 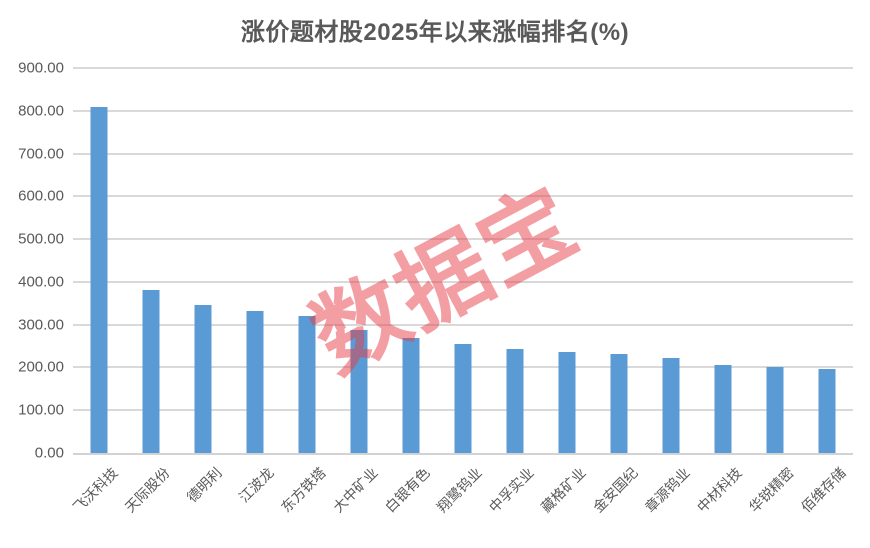 What do you see at coordinates (671, 405) in the screenshot?
I see `bar-章源钨业` at bounding box center [671, 405].